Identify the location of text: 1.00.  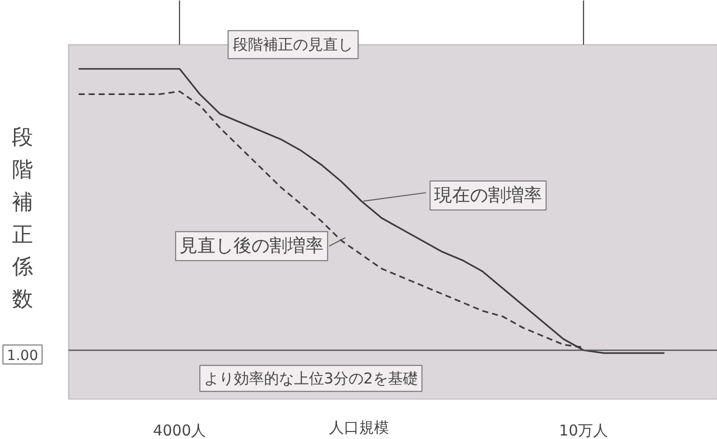
(22, 356).